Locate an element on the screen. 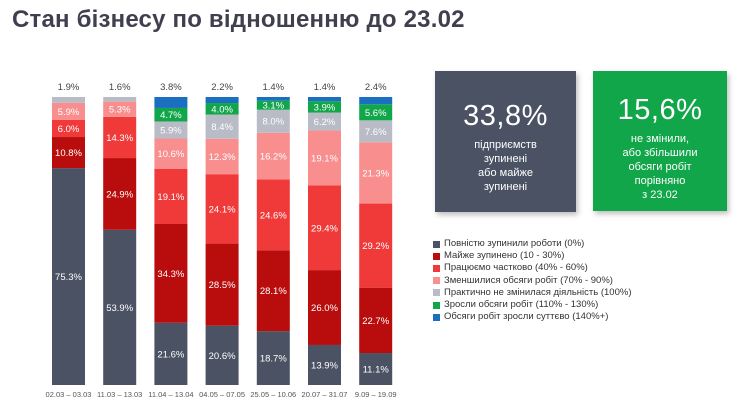 The image size is (750, 403). data-label: 14.3% is located at coordinates (119, 138).